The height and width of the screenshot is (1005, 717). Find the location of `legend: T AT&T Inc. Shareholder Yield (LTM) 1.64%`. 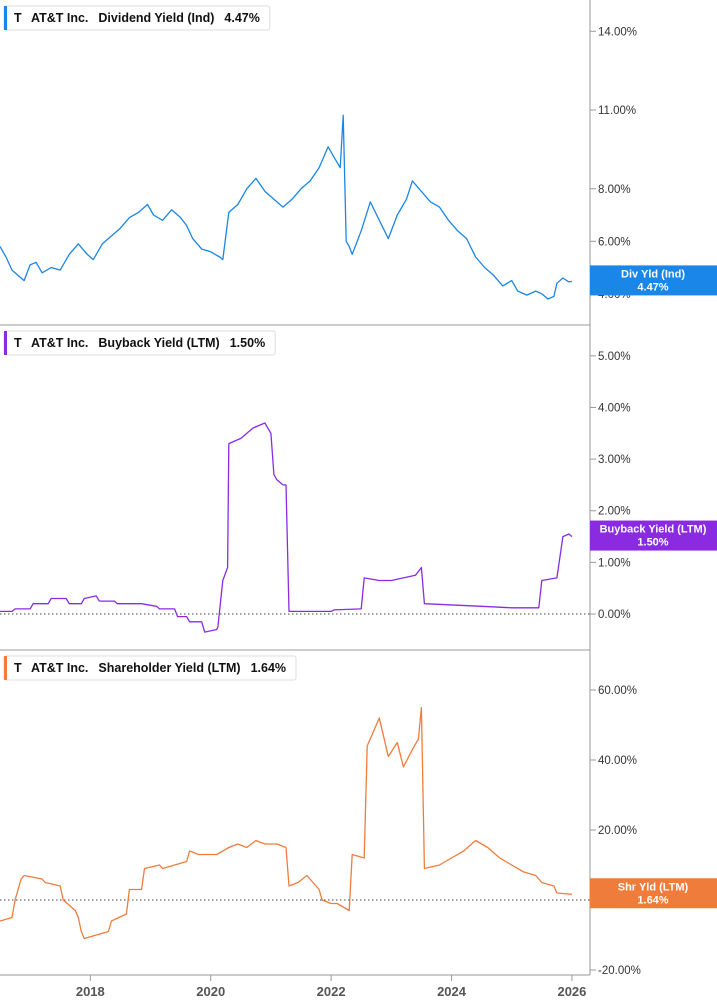

legend: T AT&T Inc. Shareholder Yield (LTM) 1.64% is located at coordinates (150, 668).